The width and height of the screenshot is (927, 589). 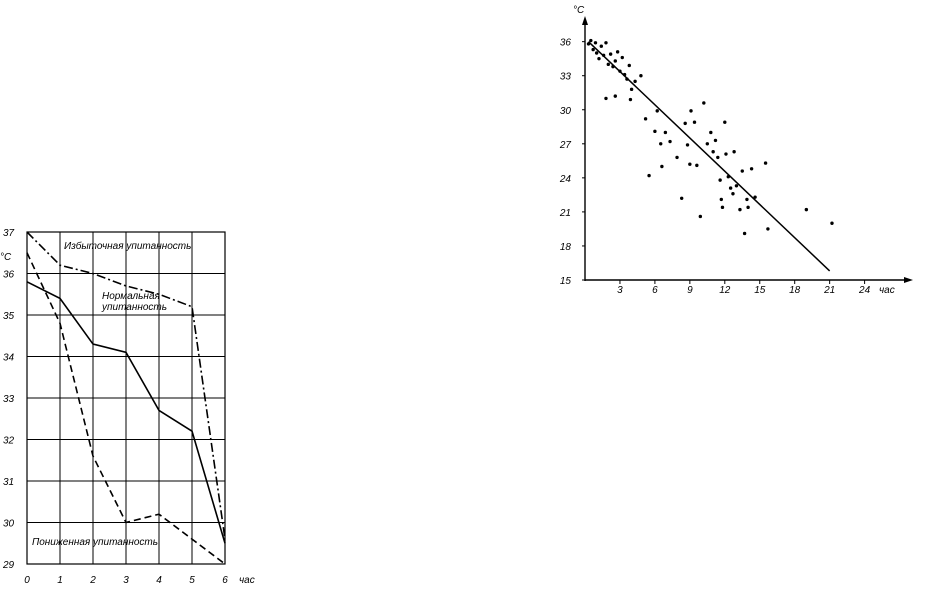 I want to click on left-chart-y-ticks: 29 30 31 32 33 34 35 36 37, so click(x=8, y=399).